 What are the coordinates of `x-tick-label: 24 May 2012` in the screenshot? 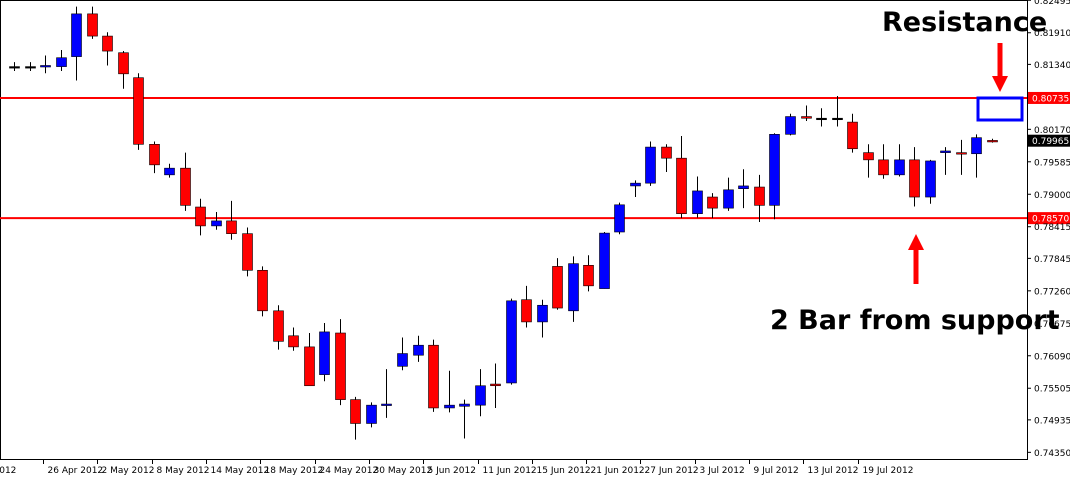 It's located at (349, 471).